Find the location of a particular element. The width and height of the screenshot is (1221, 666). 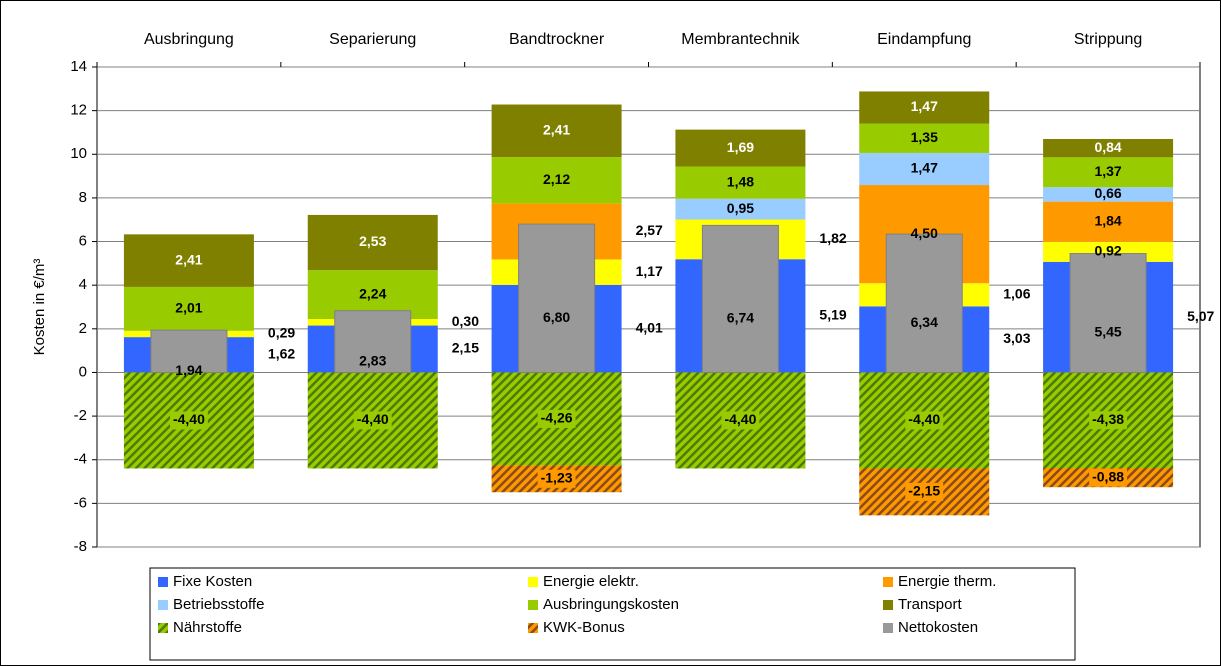

value-label: 1,62 is located at coordinates (281, 353).